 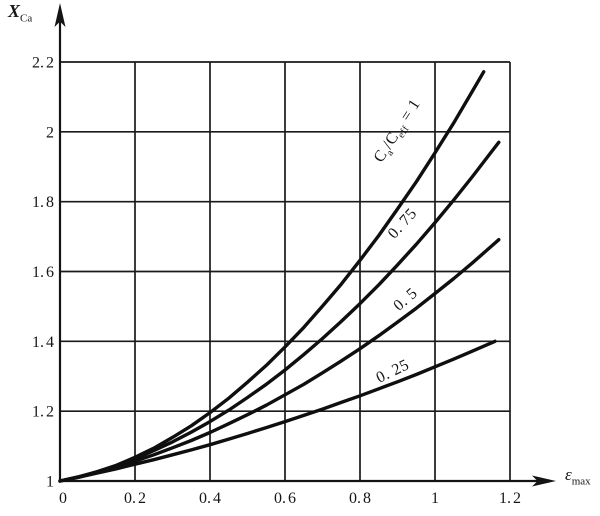 I want to click on y-axis-symbol: X, so click(x=14, y=11).